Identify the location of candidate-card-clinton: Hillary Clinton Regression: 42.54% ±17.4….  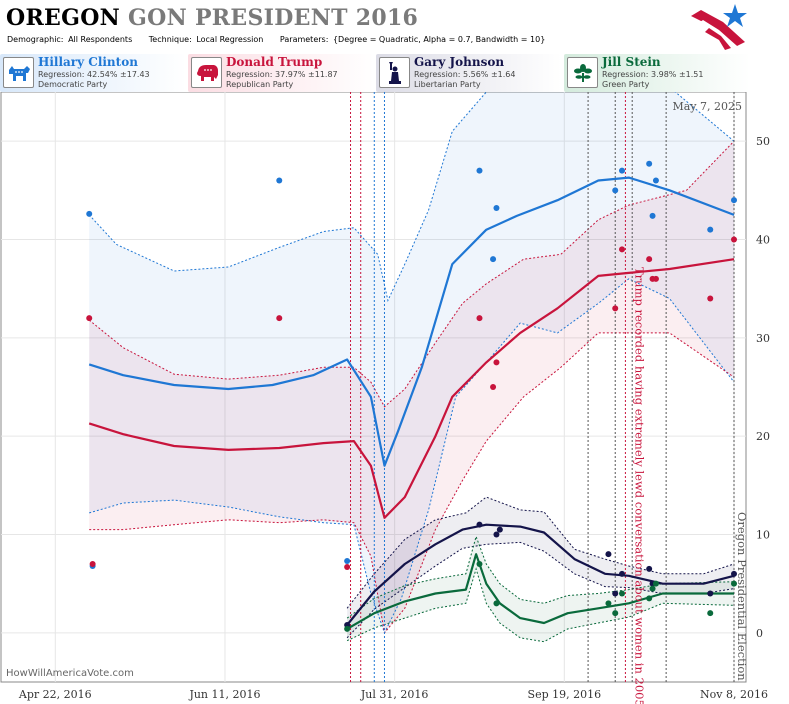
(93, 73).